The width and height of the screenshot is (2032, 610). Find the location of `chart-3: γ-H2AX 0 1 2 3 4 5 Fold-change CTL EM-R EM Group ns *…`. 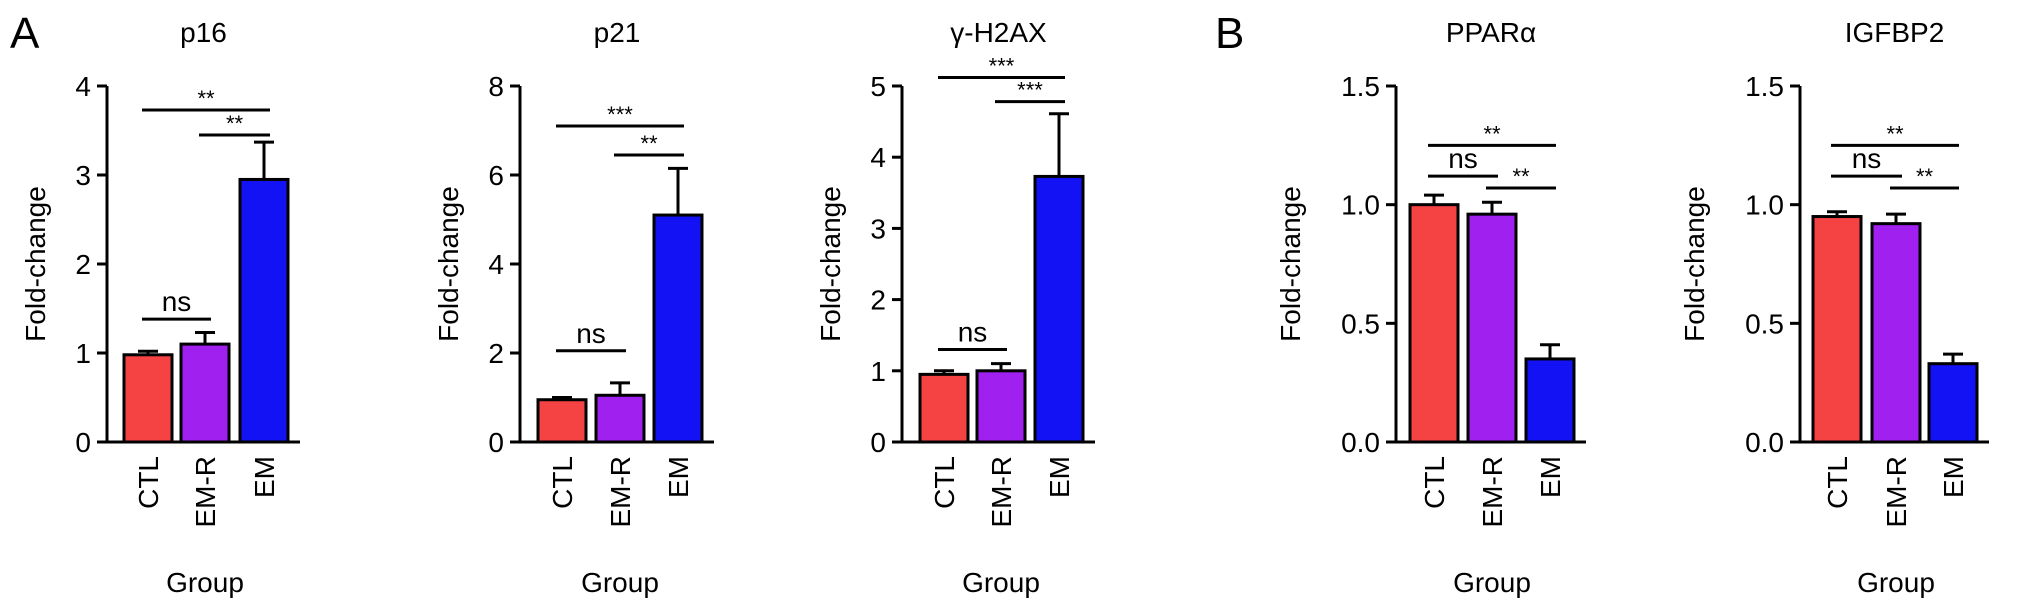

chart-3: γ-H2AX 0 1 2 3 4 5 Fold-change CTL EM-R EM Group ns *… is located at coordinates (955, 307).